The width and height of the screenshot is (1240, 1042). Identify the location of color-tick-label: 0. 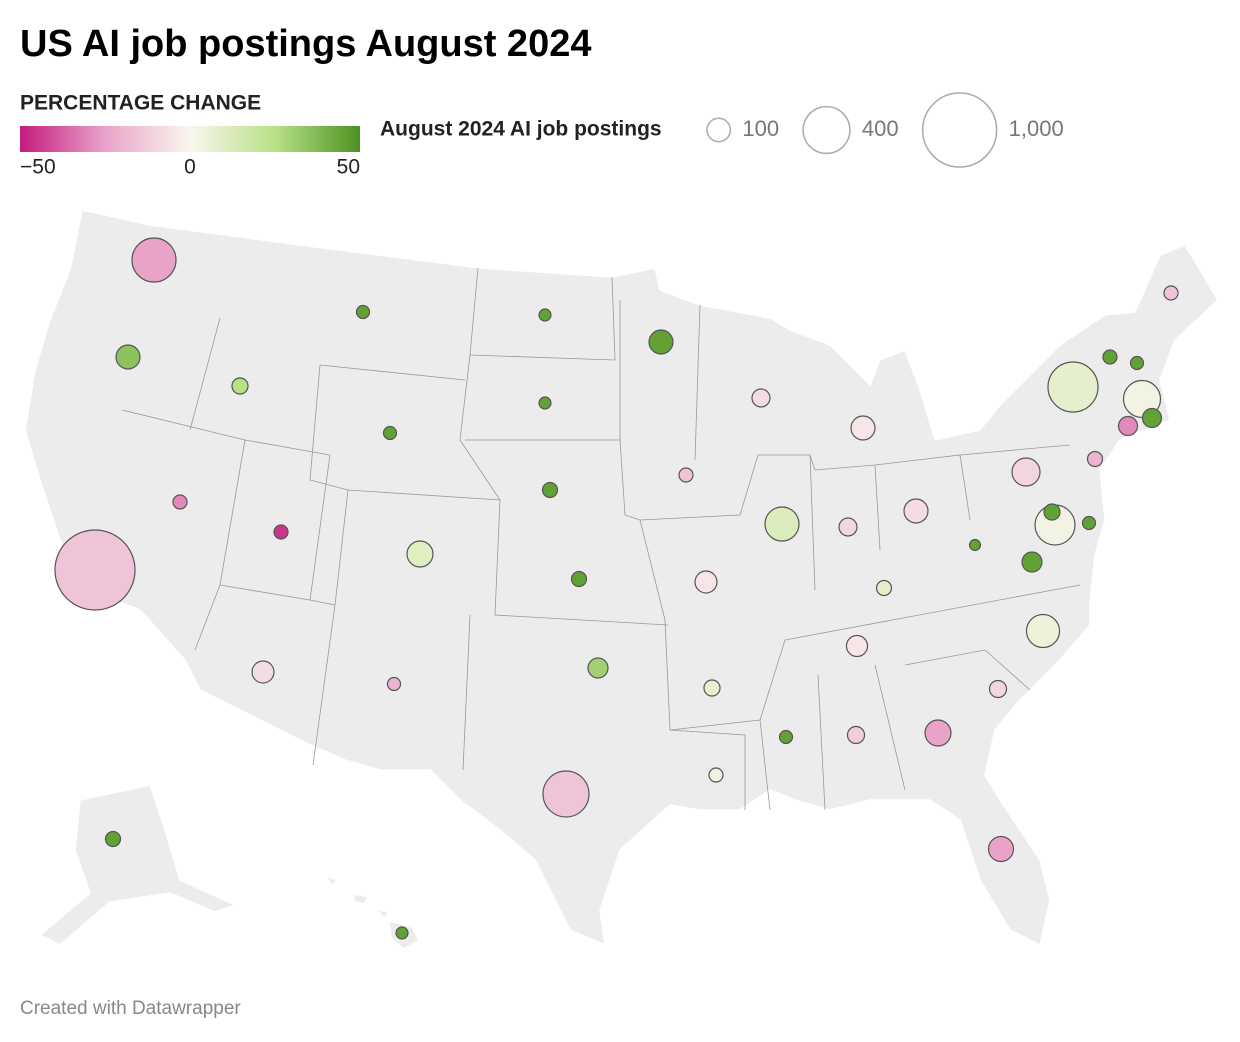
(190, 167).